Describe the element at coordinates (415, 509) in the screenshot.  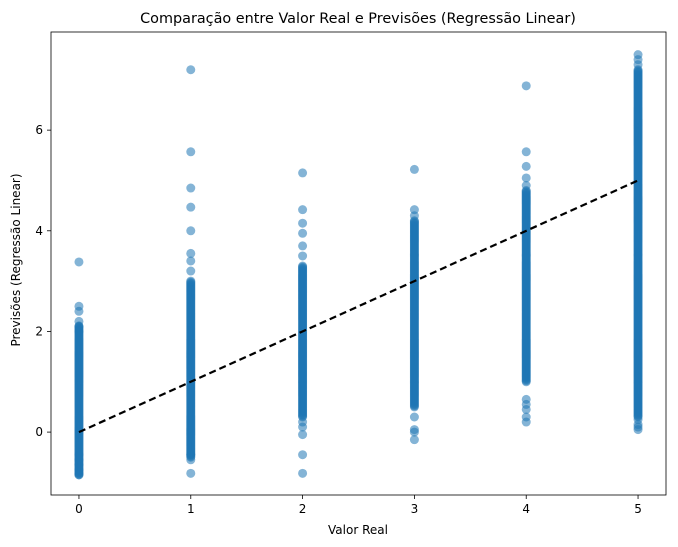
I see `x-tick-label: 3` at that location.